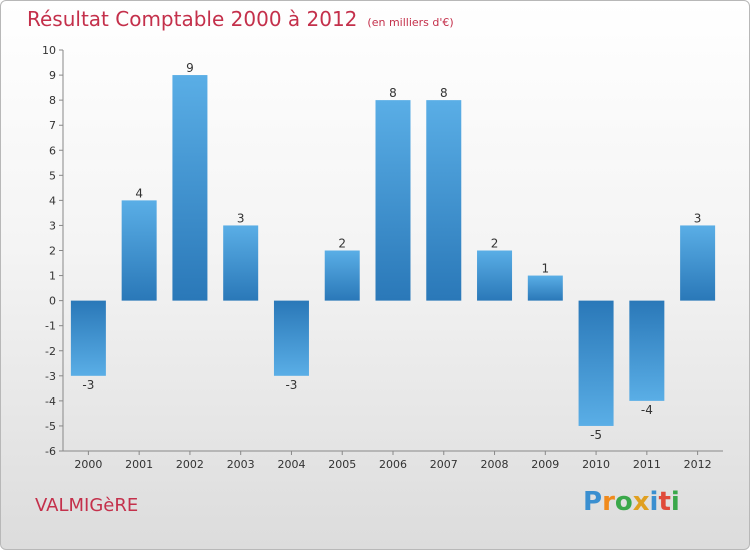 The width and height of the screenshot is (750, 550). Describe the element at coordinates (50, 401) in the screenshot. I see `y-tick-label: -4` at that location.